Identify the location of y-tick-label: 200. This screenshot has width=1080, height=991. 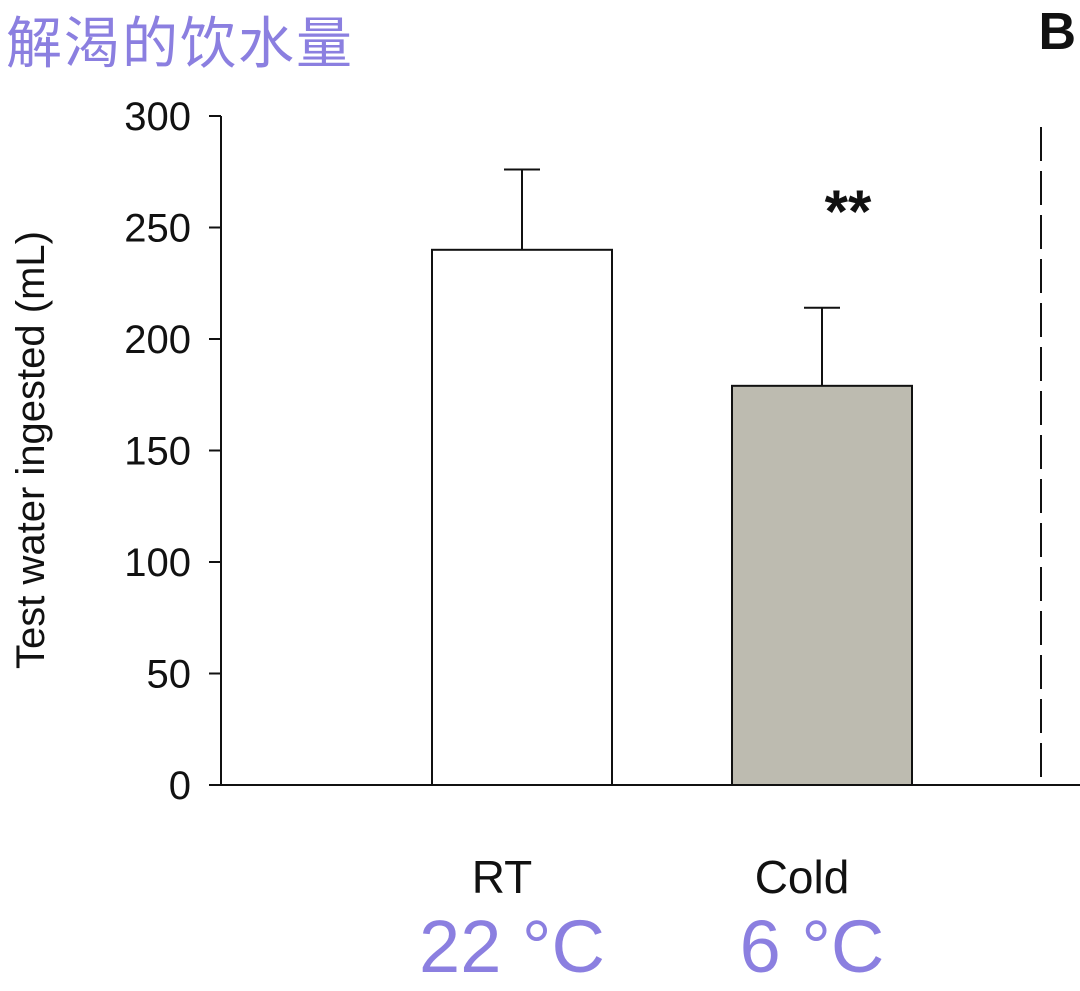
(157, 340).